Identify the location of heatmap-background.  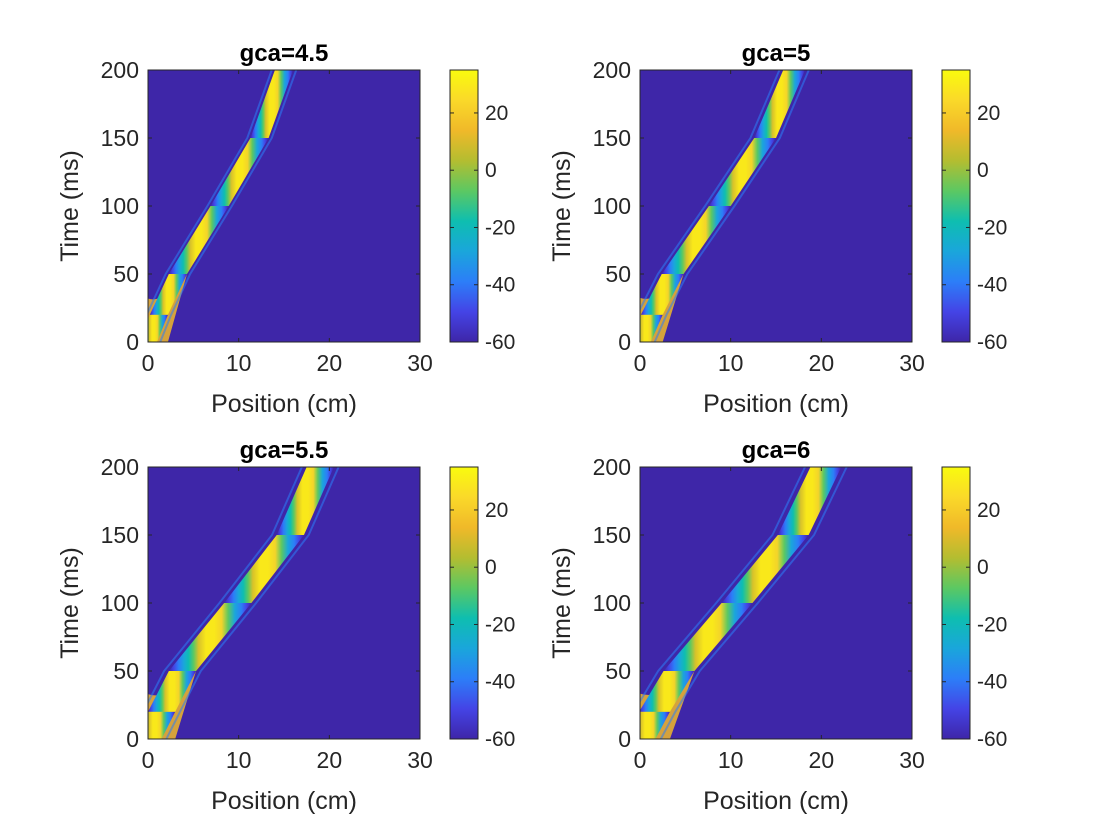
(284, 603).